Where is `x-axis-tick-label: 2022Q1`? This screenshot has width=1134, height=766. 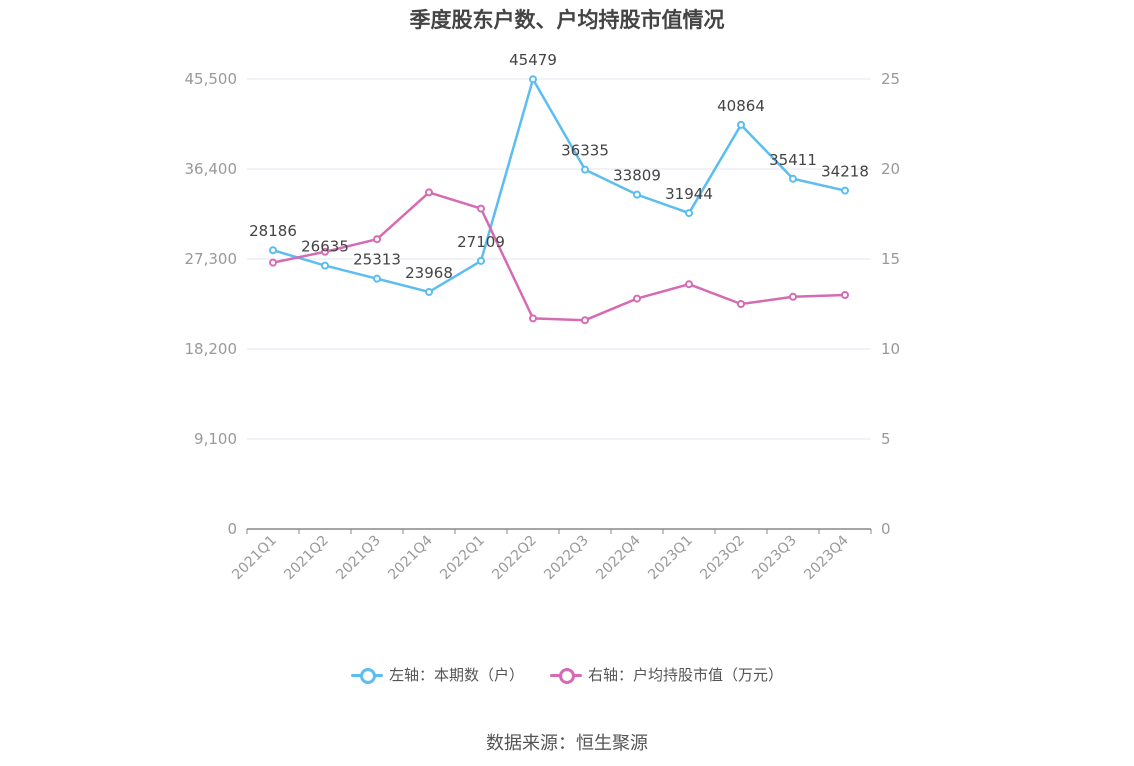
x-axis-tick-label: 2022Q1 is located at coordinates (462, 558).